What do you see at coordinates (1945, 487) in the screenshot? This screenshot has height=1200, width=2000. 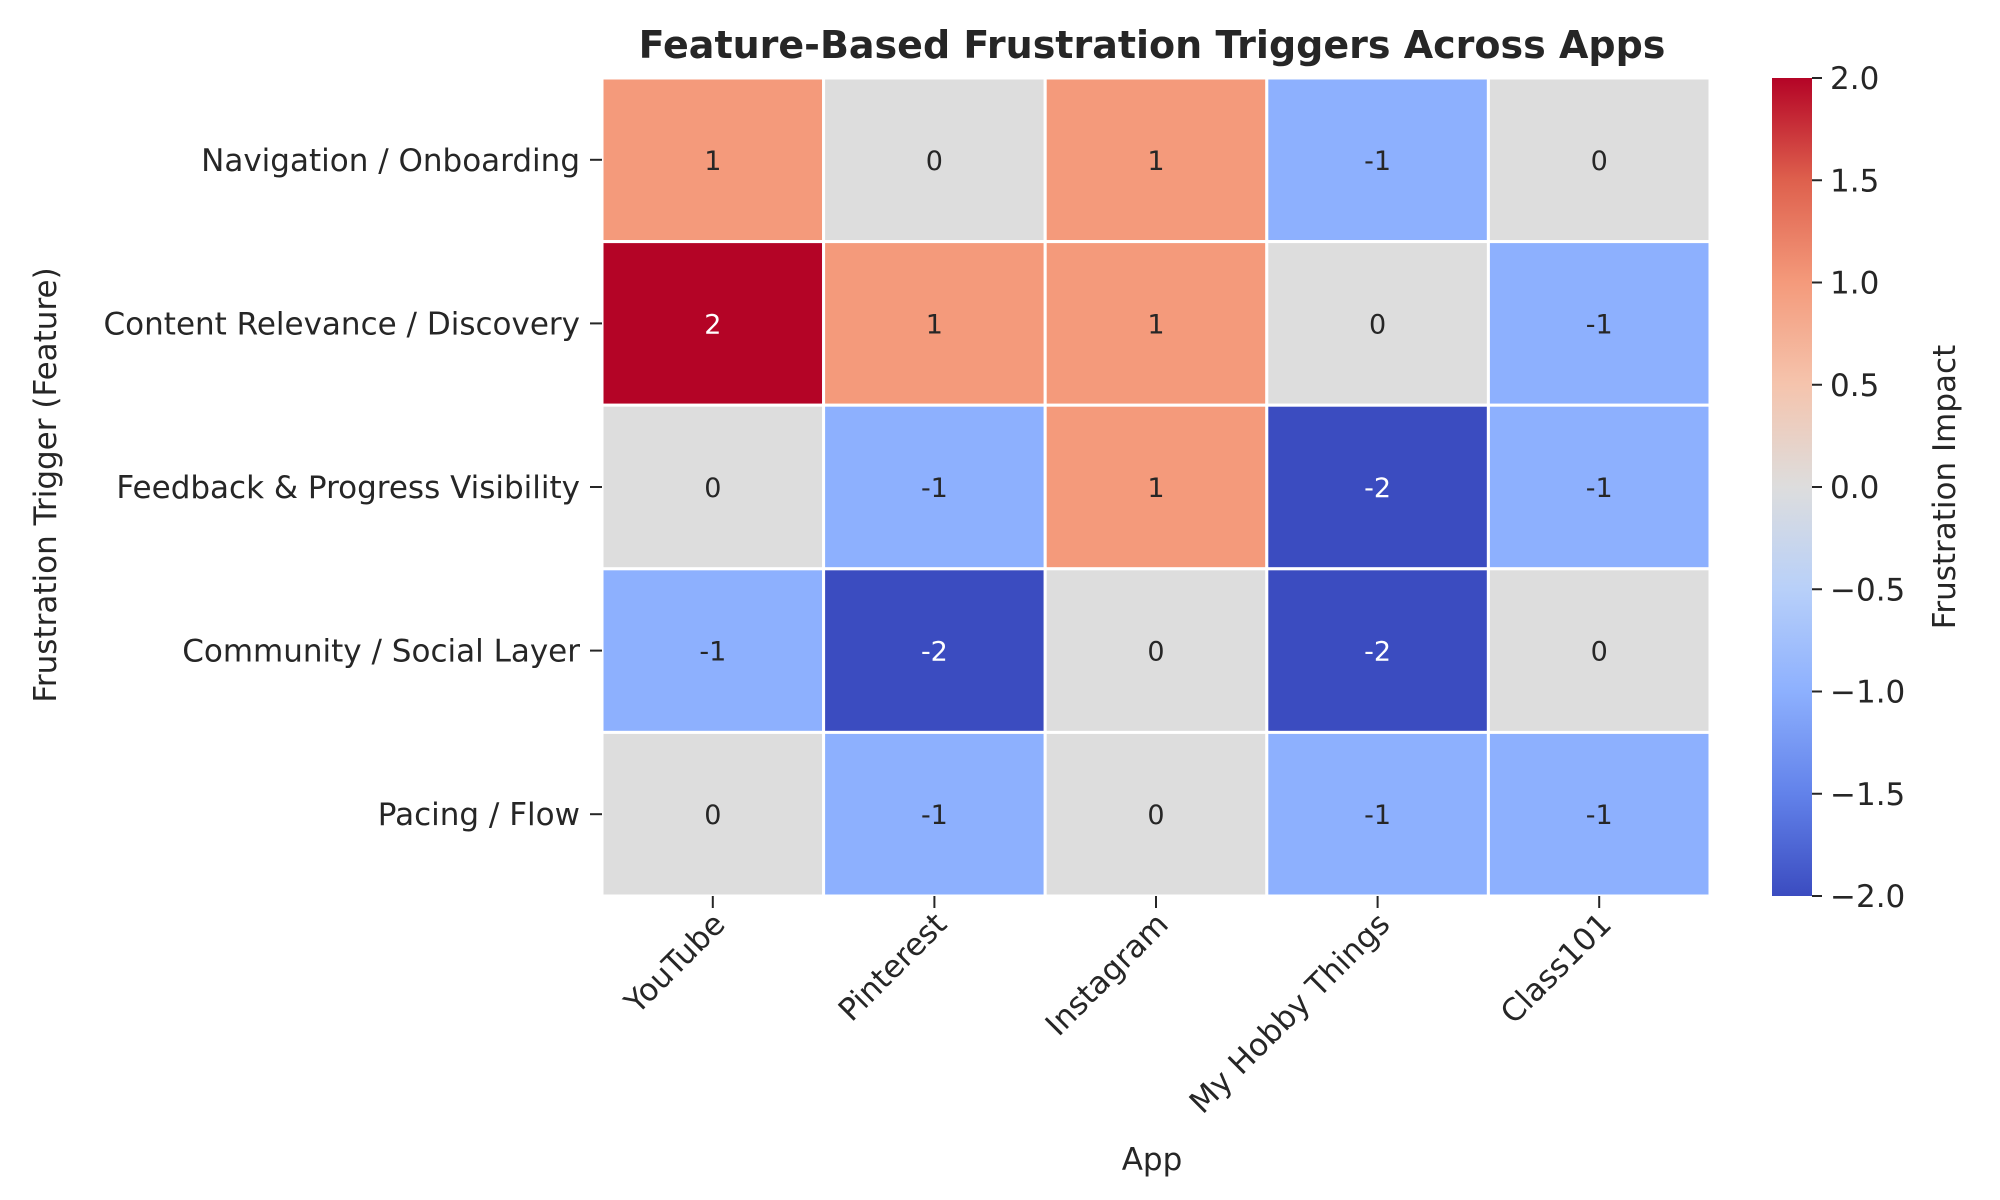 I see `colorbar-label: Frustration Impact` at bounding box center [1945, 487].